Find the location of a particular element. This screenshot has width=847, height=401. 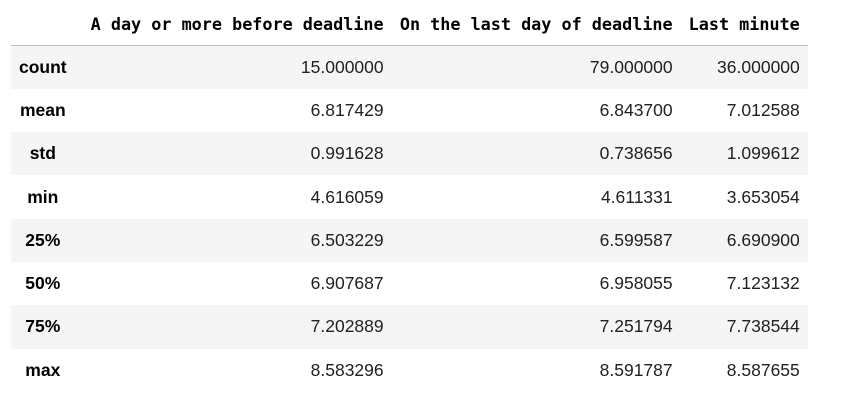

table-cell: 3.653054 is located at coordinates (763, 196).